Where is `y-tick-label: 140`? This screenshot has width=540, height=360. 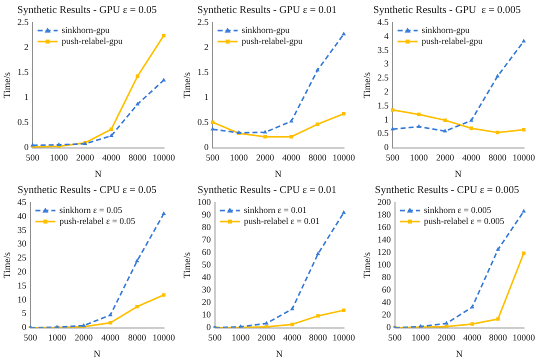
y-tick-label: 140 is located at coordinates (384, 239).